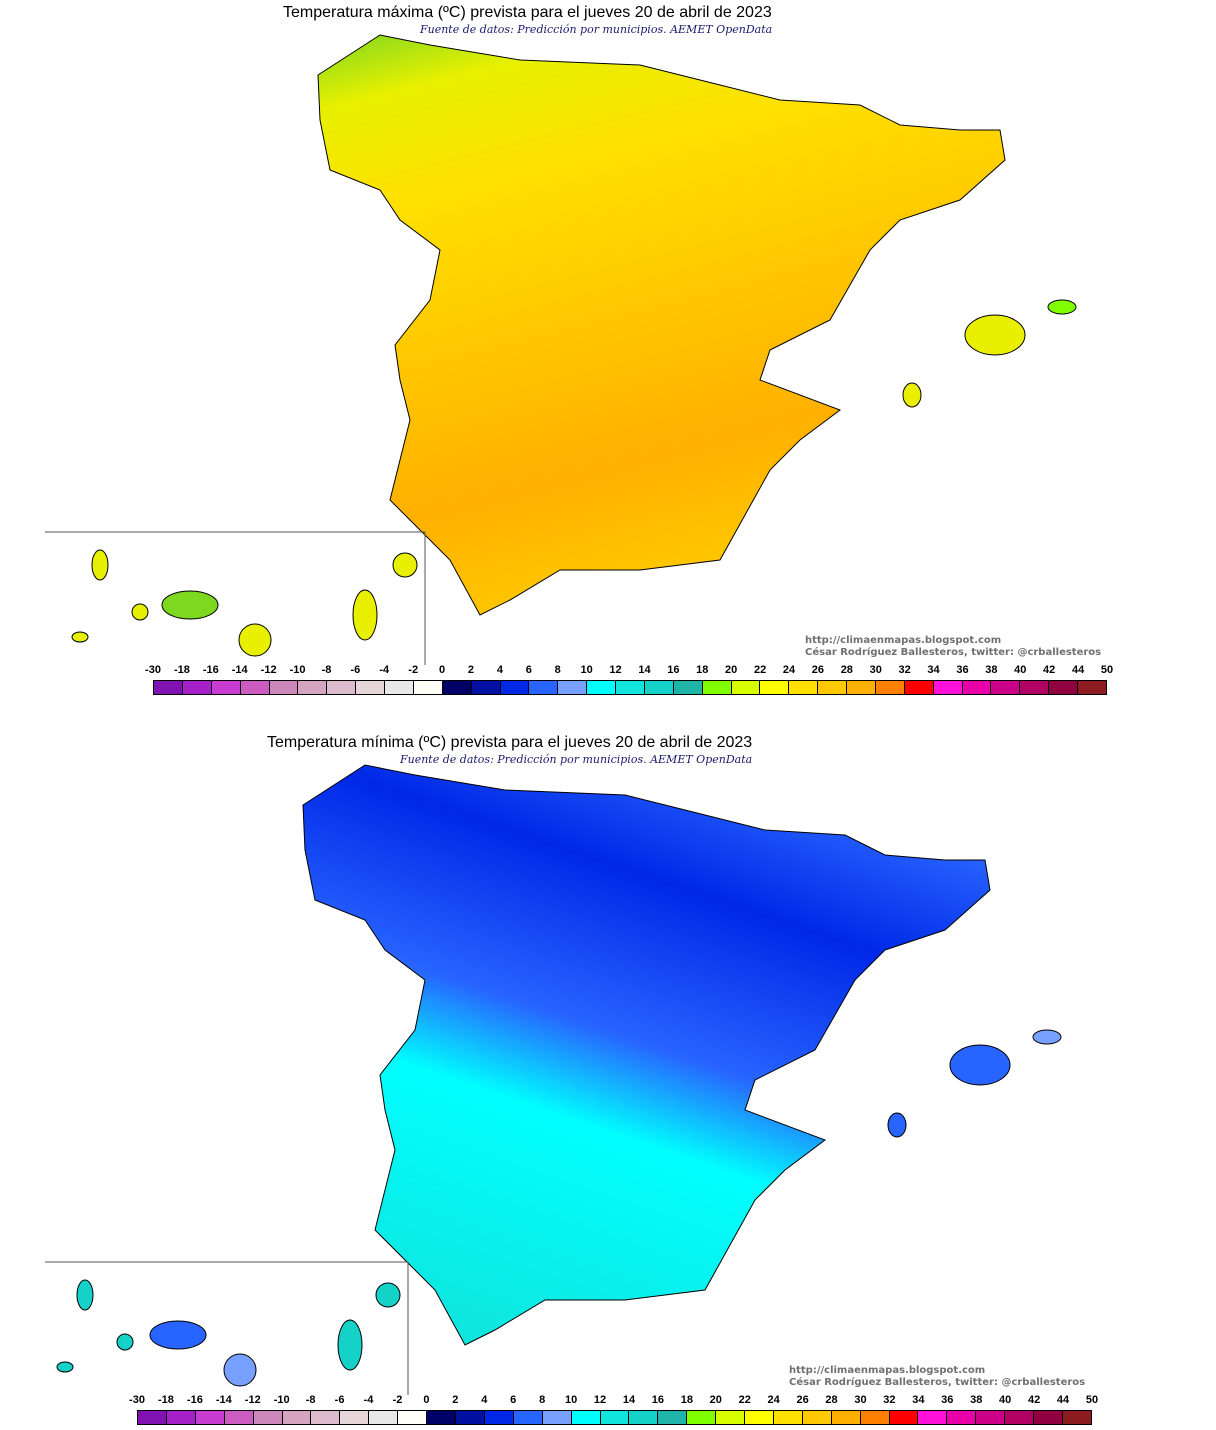  Describe the element at coordinates (802, 1400) in the screenshot. I see `legend-label: 26` at that location.